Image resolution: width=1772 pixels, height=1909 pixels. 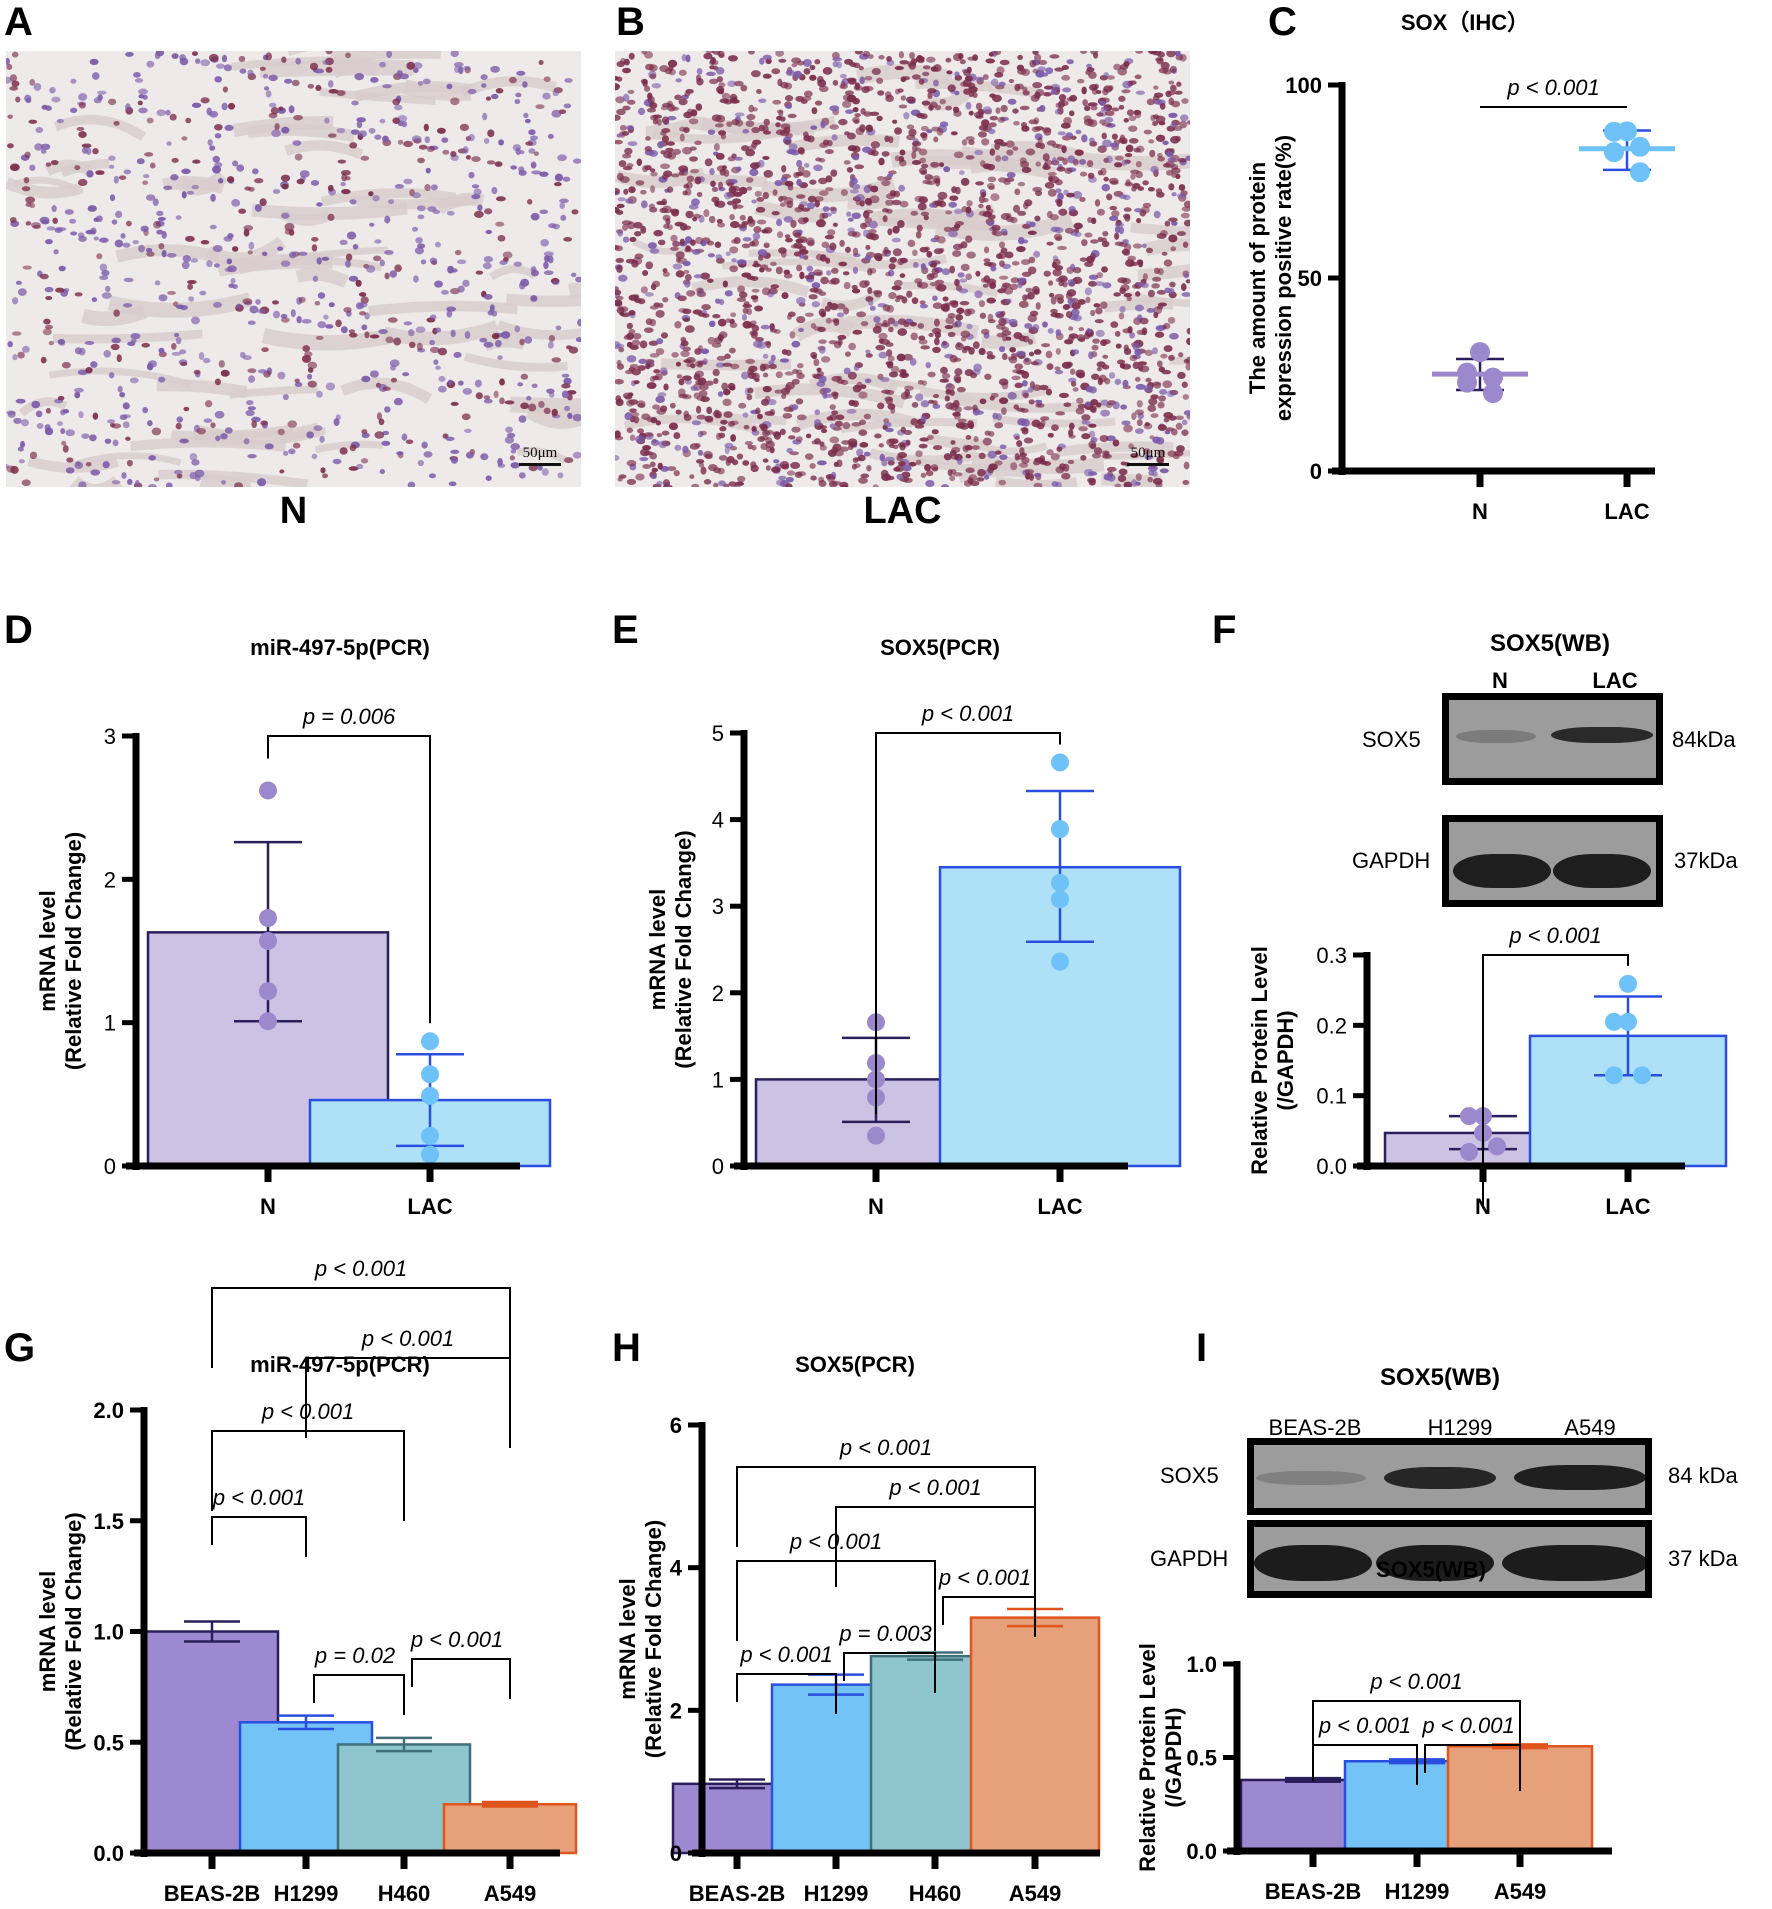 What do you see at coordinates (1257, 278) in the screenshot?
I see `y-axis-label: The amount of protein` at bounding box center [1257, 278].